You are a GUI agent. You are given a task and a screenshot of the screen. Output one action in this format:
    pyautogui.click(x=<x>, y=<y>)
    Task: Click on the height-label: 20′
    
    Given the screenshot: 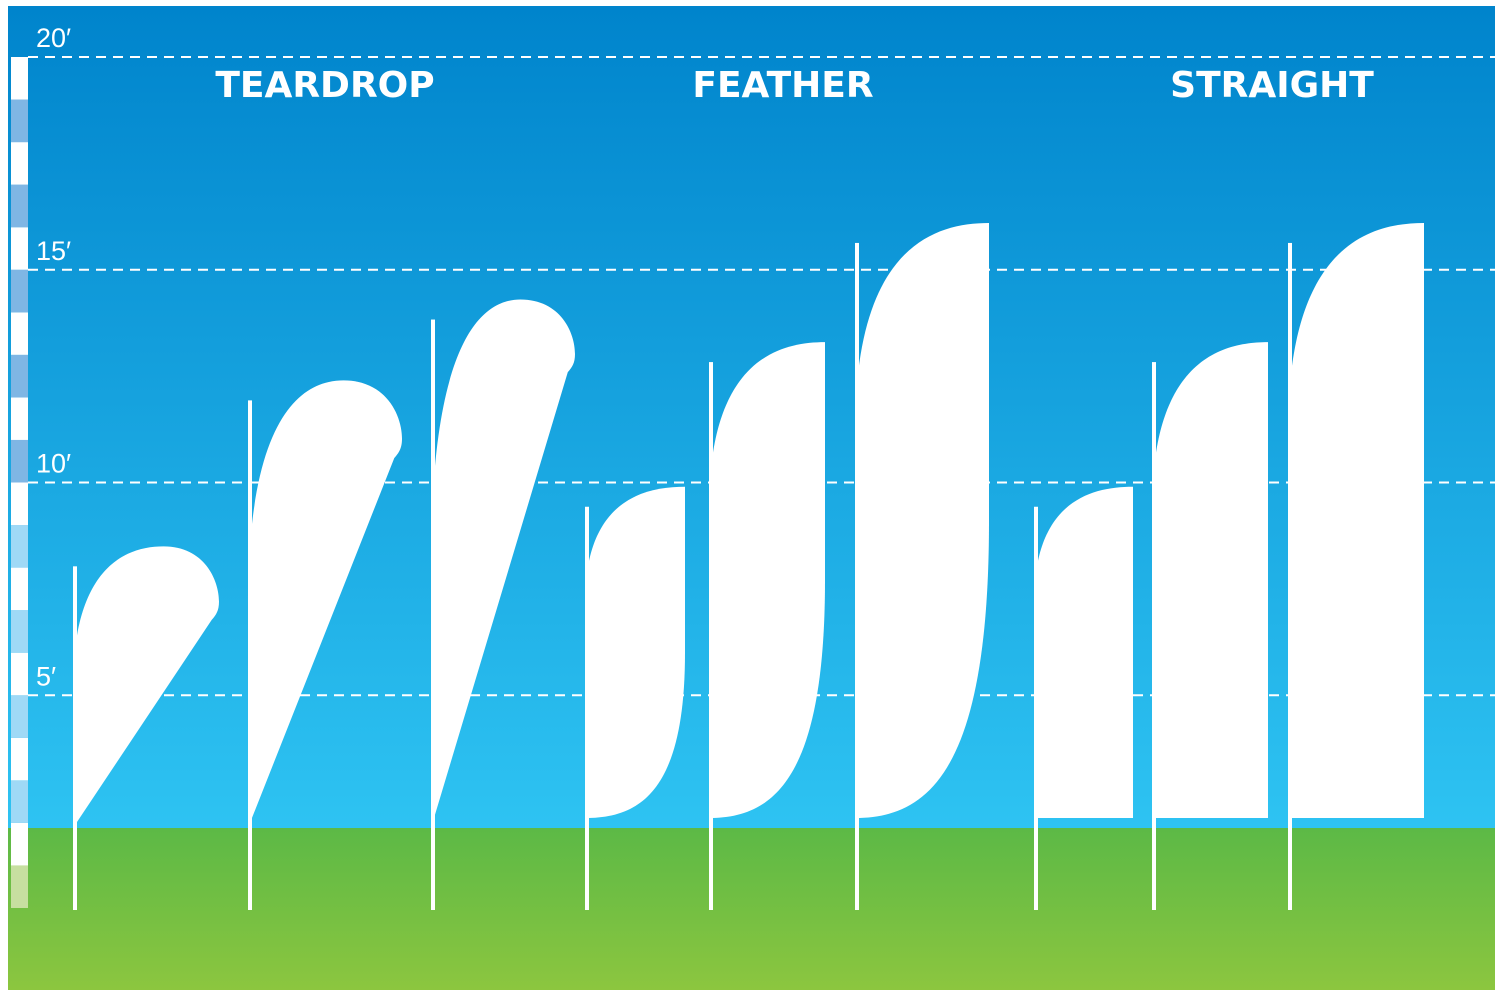 What is the action you would take?
    pyautogui.click(x=53, y=38)
    